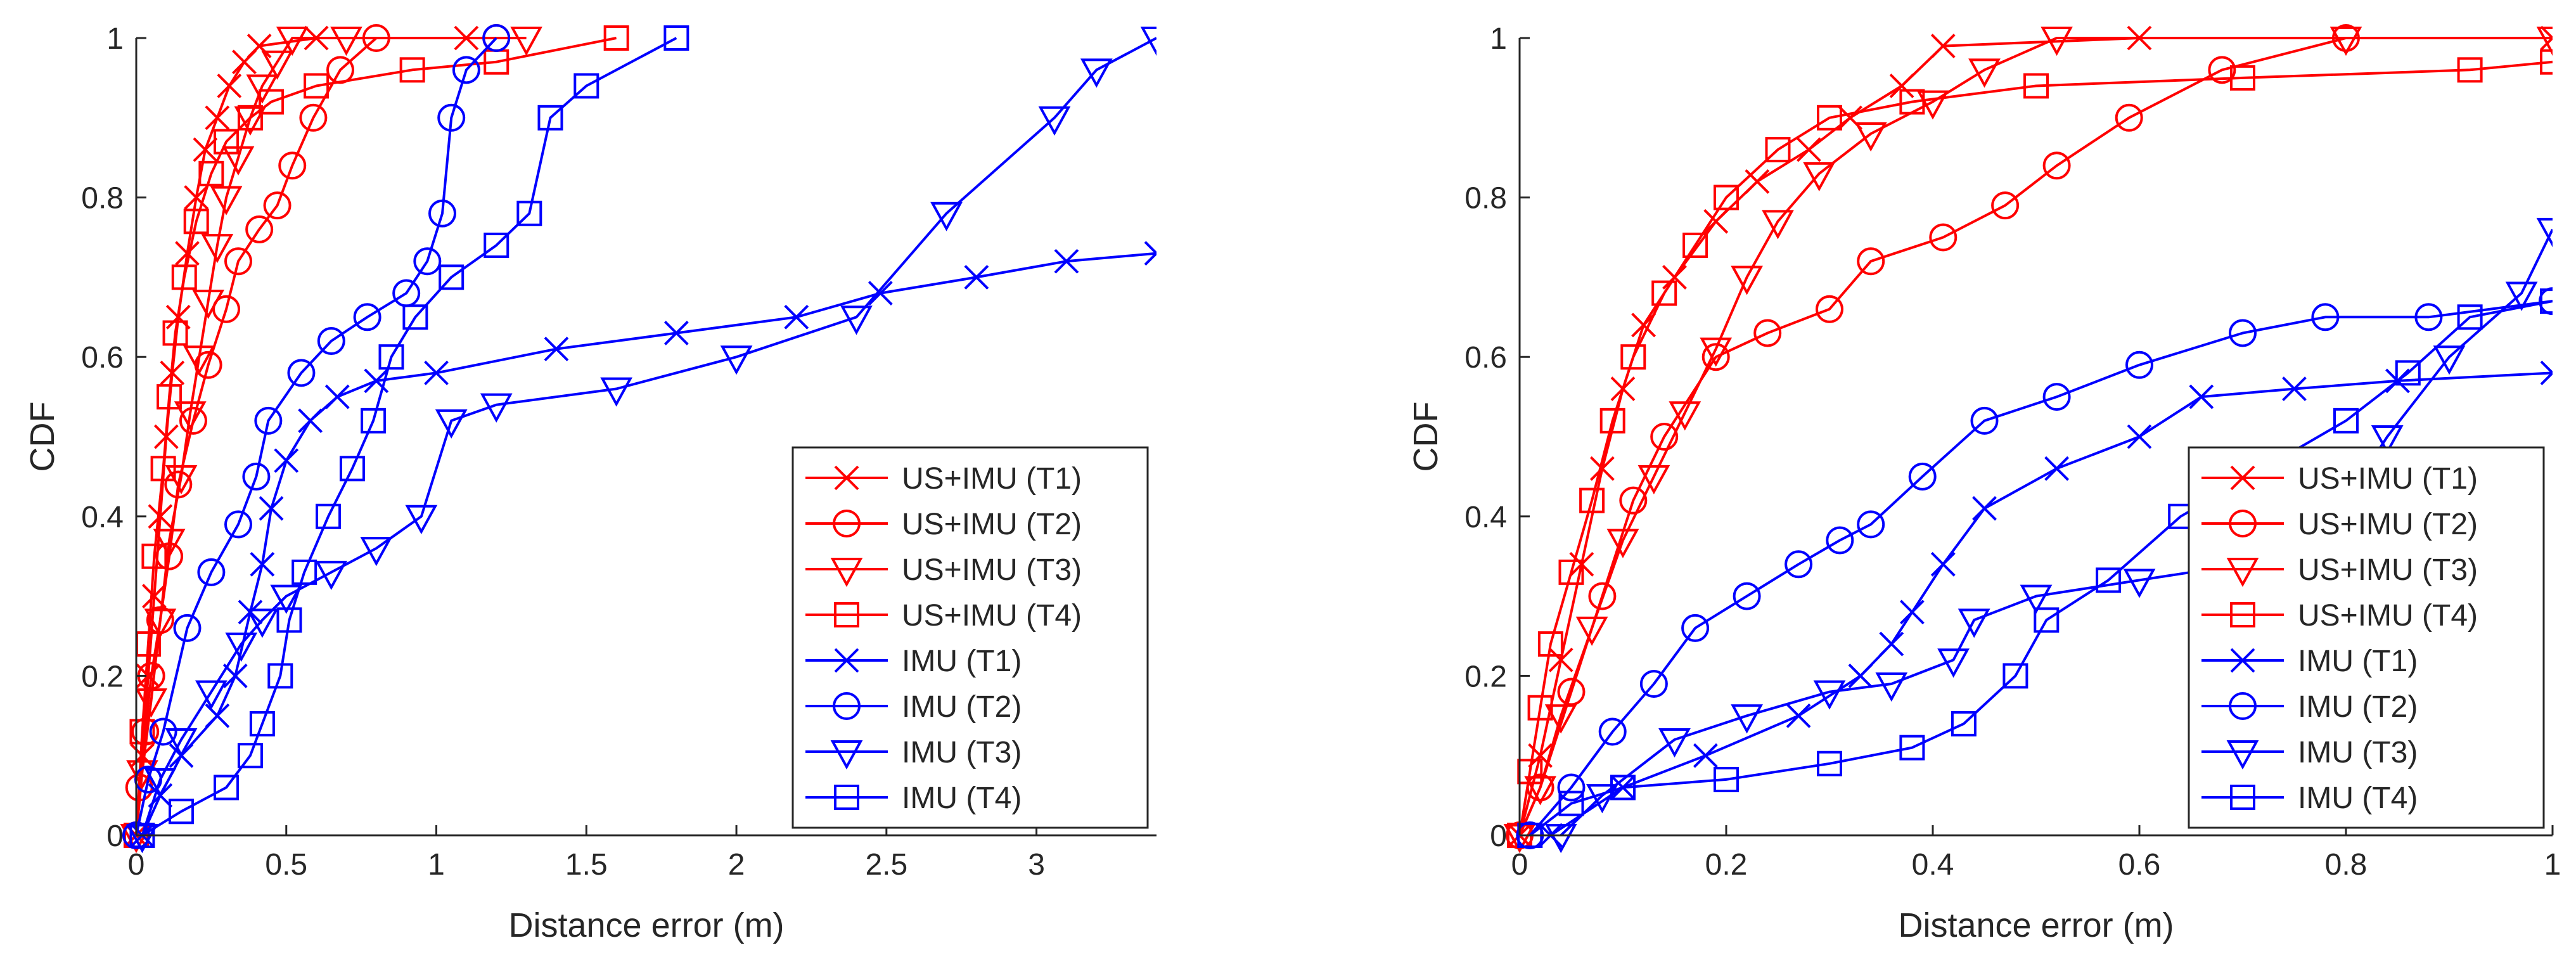 Image resolution: width=2576 pixels, height=964 pixels. I want to click on legend-label: IMU (T2), so click(2358, 707).